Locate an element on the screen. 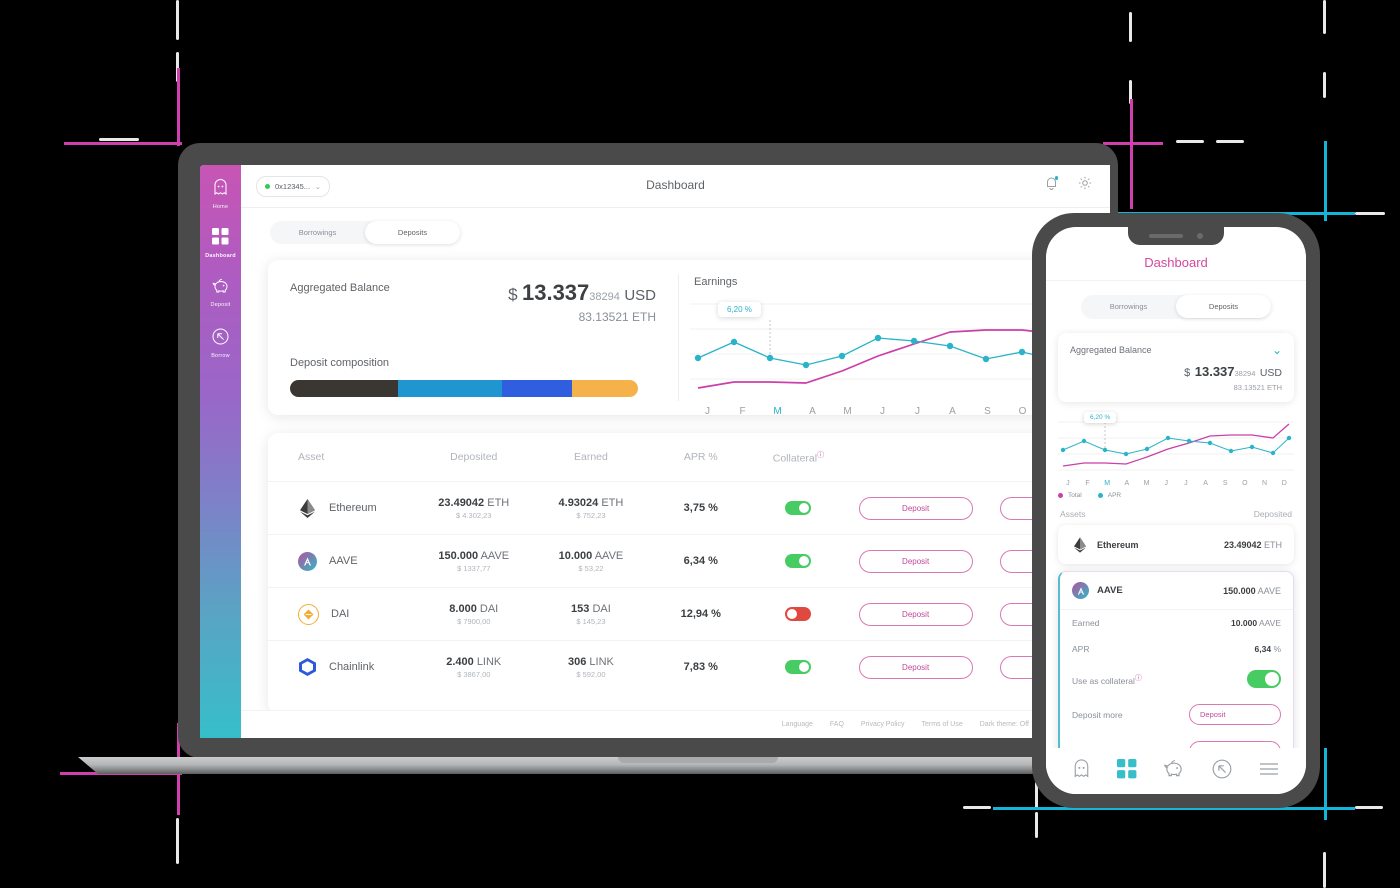 Image resolution: width=1400 pixels, height=888 pixels. footer-link-faq: FAQ is located at coordinates (836, 724).